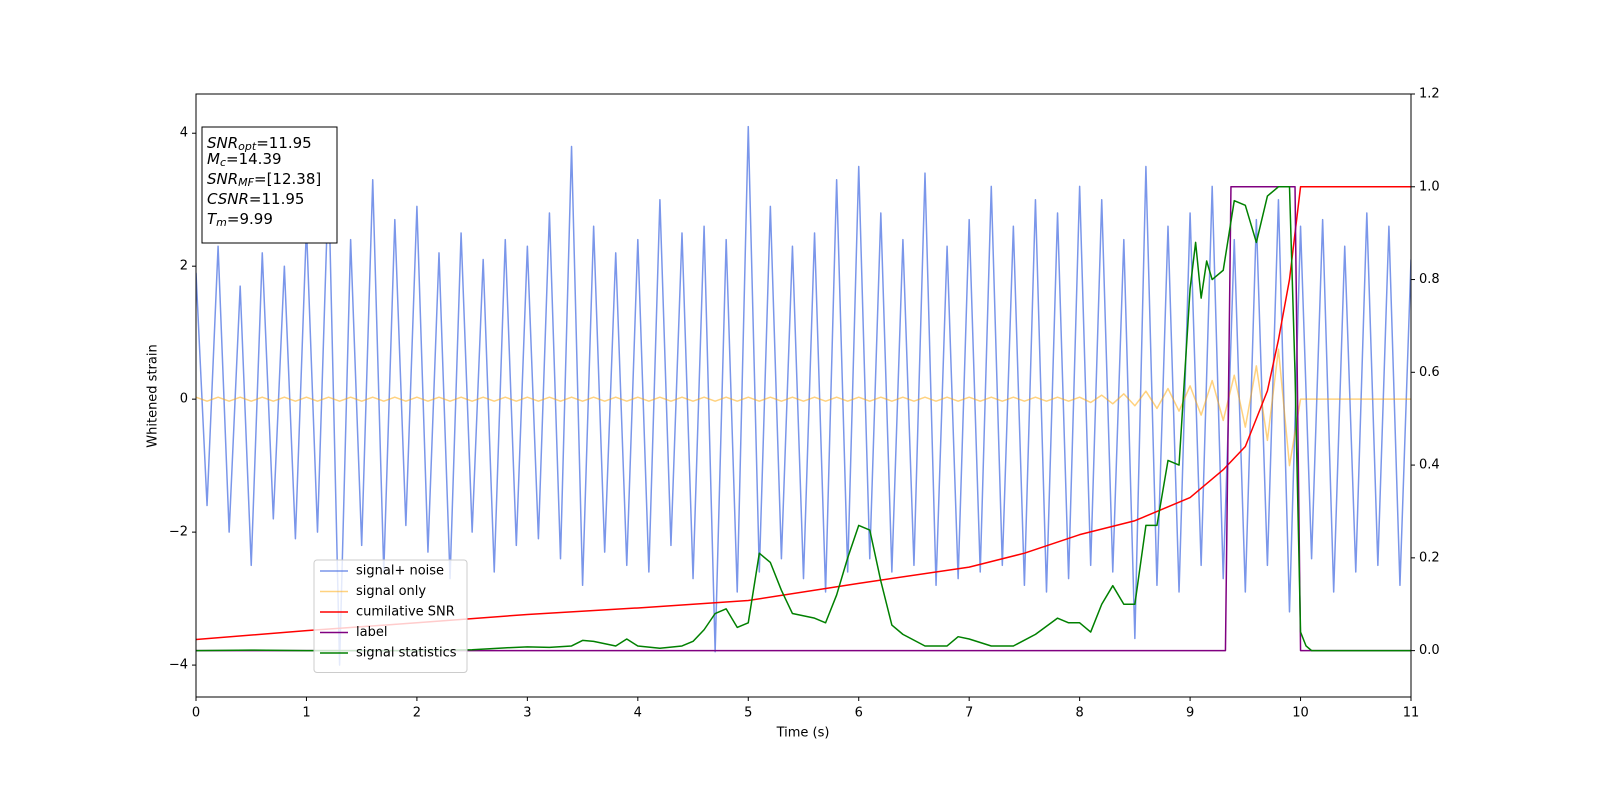 The image size is (1600, 800). What do you see at coordinates (638, 713) in the screenshot?
I see `x-tick-label: 4` at bounding box center [638, 713].